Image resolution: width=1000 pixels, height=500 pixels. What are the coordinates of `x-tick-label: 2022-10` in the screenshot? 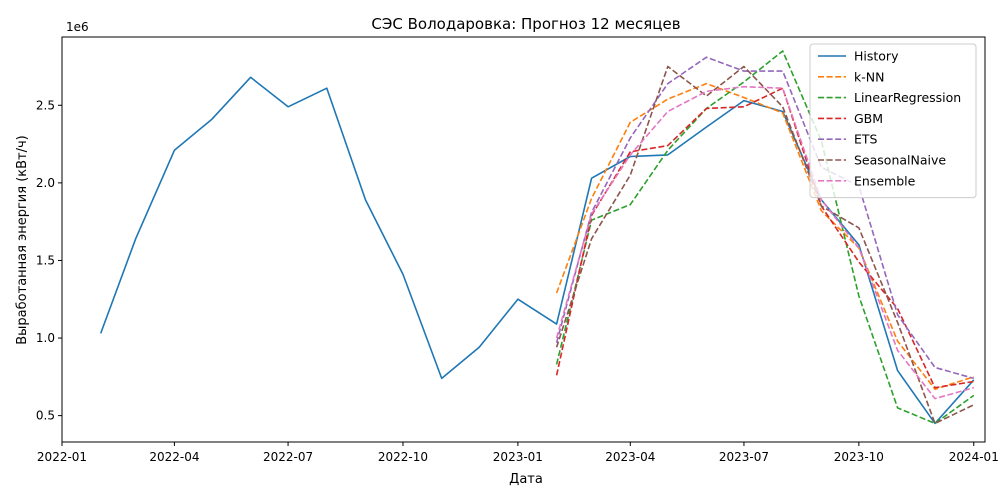 It's located at (403, 457).